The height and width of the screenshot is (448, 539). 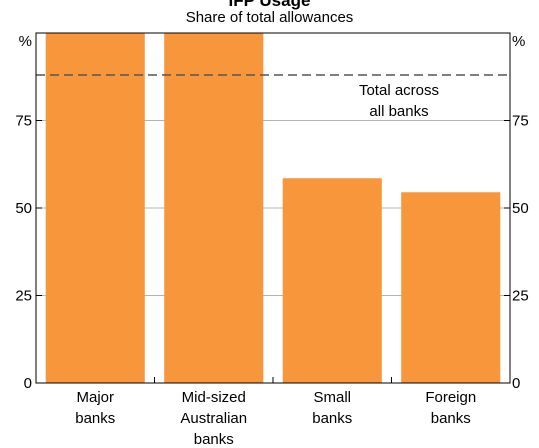 I want to click on y-tick-label-left: 50, so click(x=23, y=208).